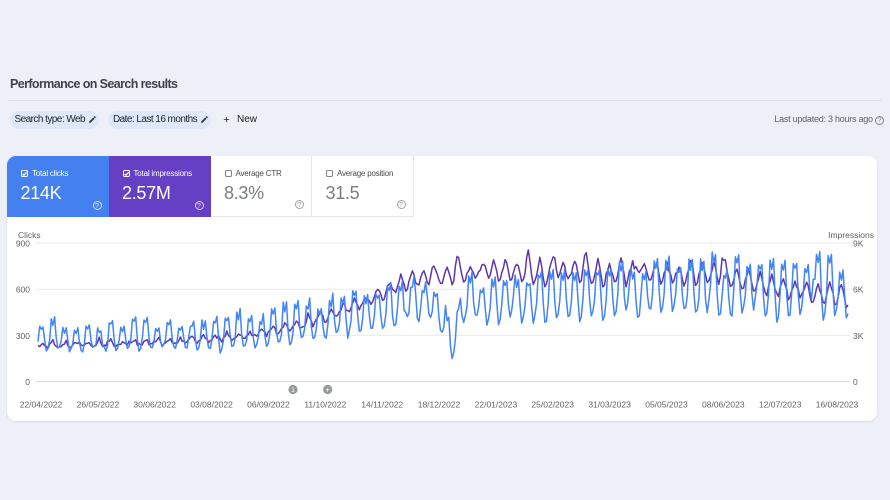  What do you see at coordinates (837, 405) in the screenshot?
I see `svg-text: 16/08/2023` at bounding box center [837, 405].